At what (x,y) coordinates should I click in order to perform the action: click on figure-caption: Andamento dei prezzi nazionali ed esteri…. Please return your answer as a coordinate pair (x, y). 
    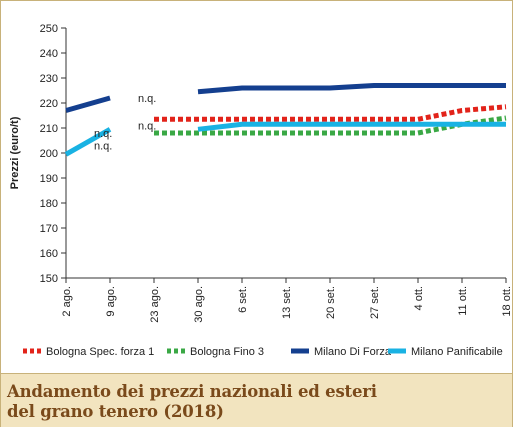
    Looking at the image, I should click on (256, 400).